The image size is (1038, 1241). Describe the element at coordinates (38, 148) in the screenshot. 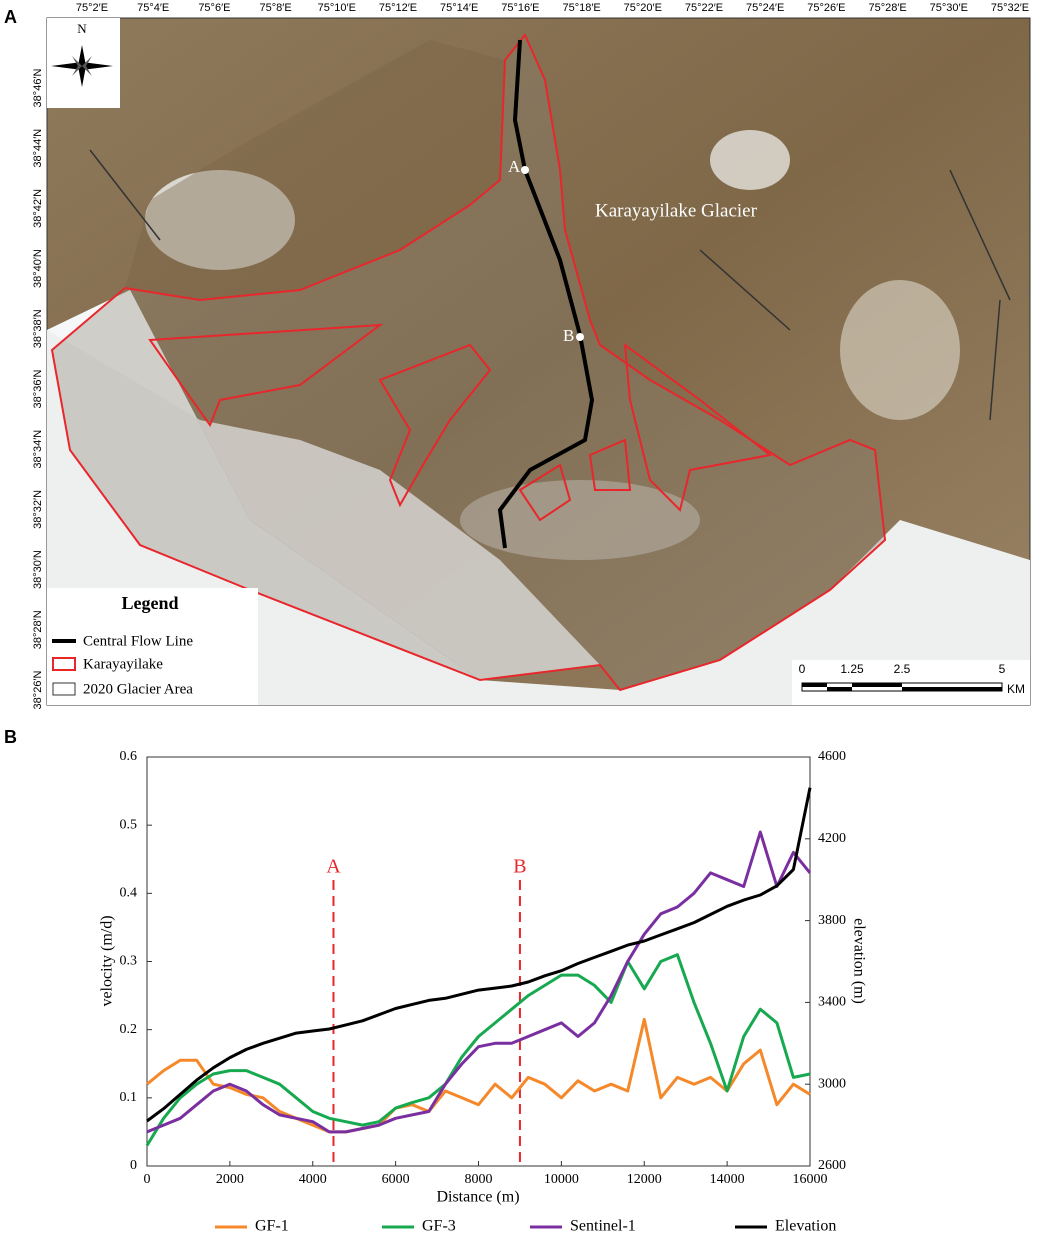

I see `lat-label: 38°44′N` at that location.